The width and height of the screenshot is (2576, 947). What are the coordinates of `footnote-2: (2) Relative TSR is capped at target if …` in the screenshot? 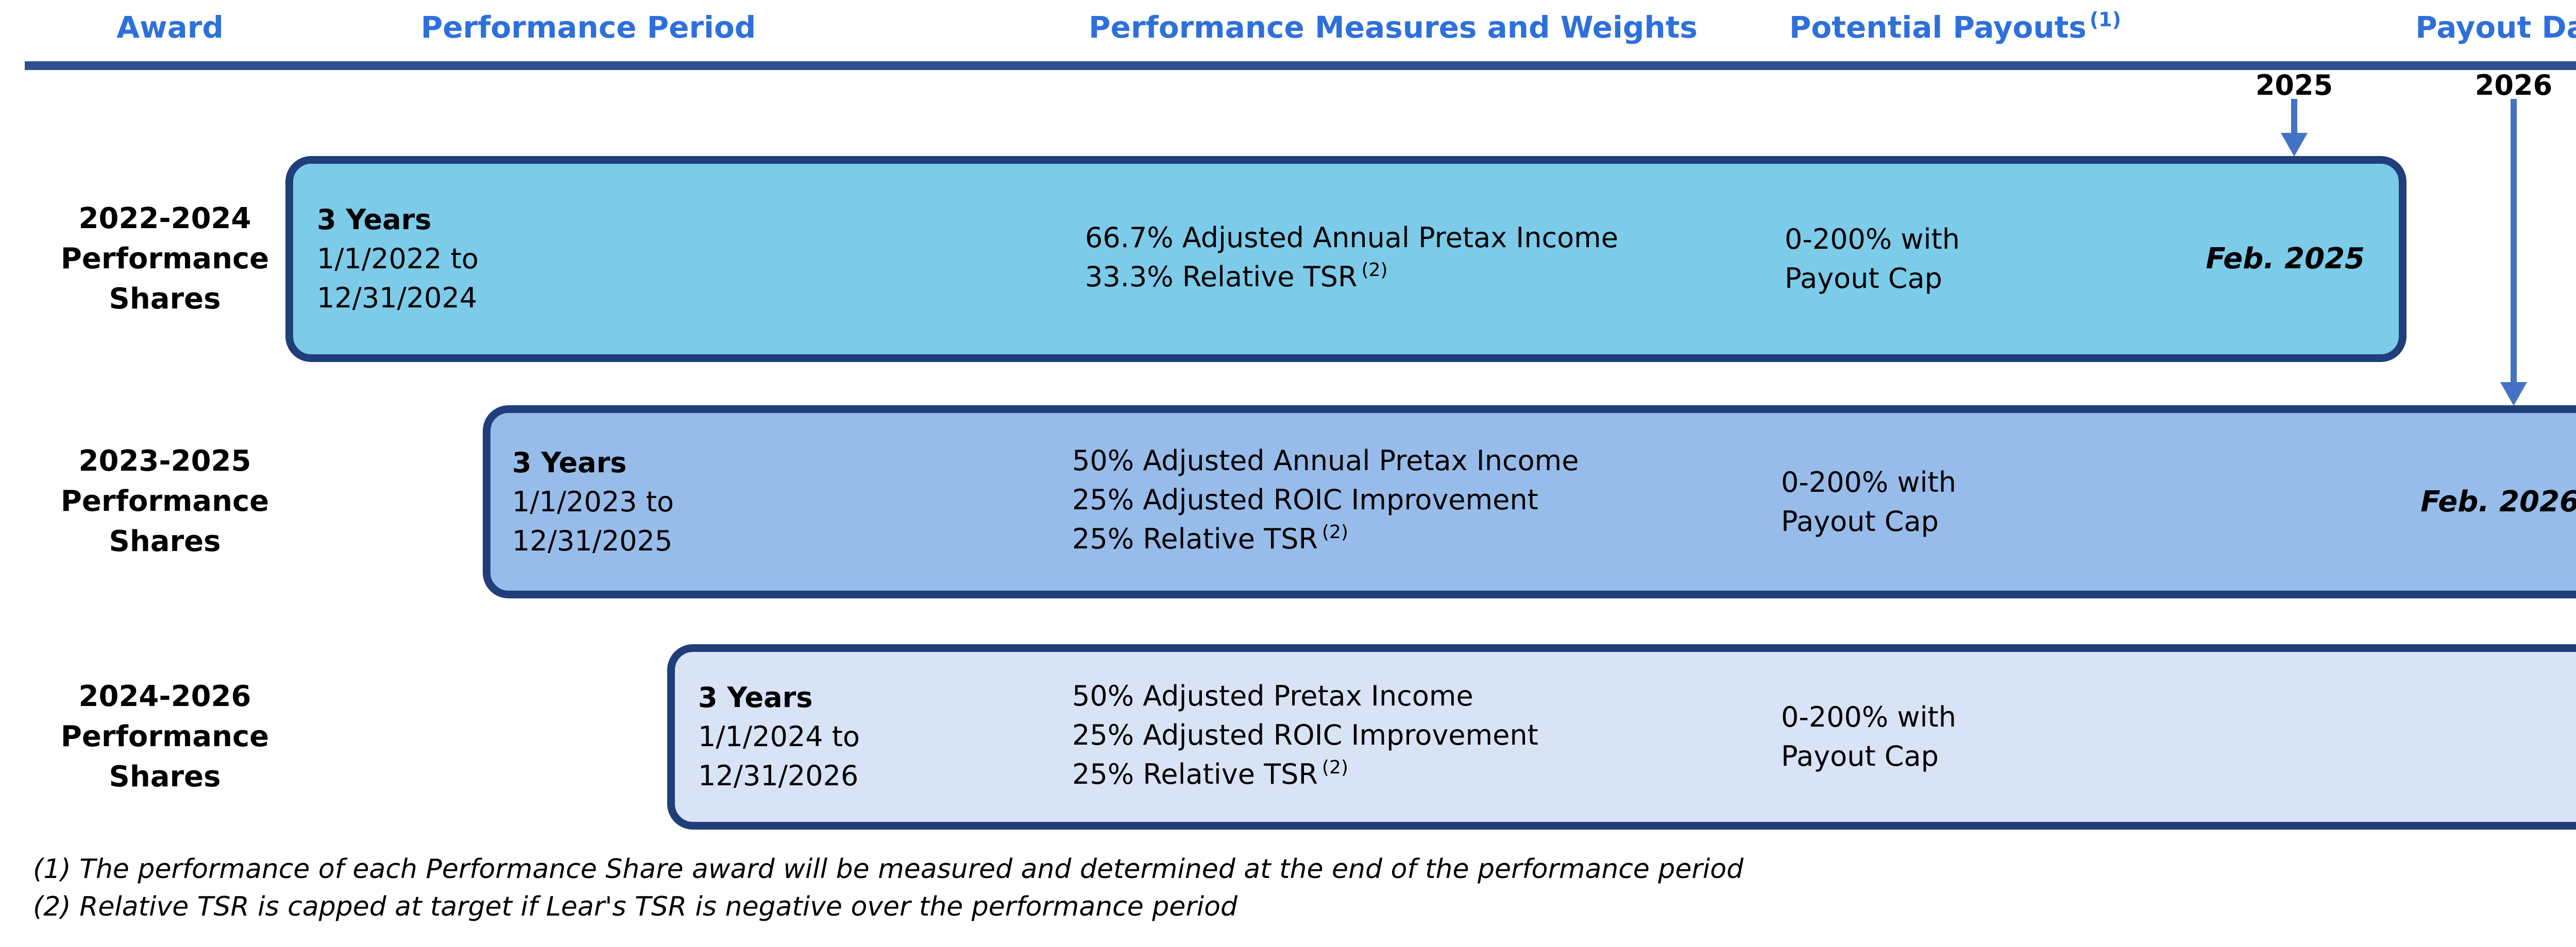 It's located at (635, 907).